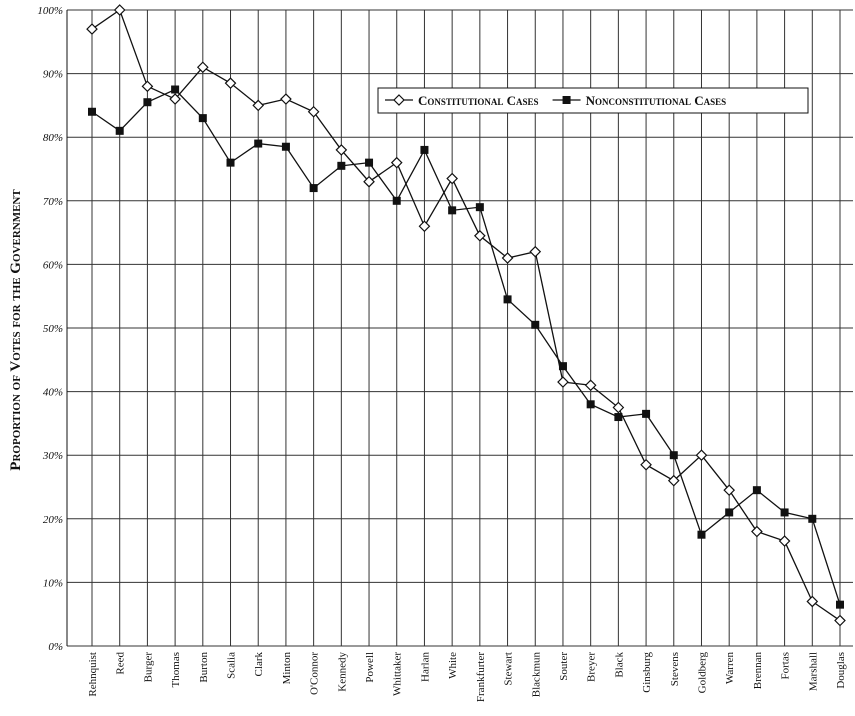 Image resolution: width=855 pixels, height=716 pixels. I want to click on x-tick-label: Minton, so click(287, 668).